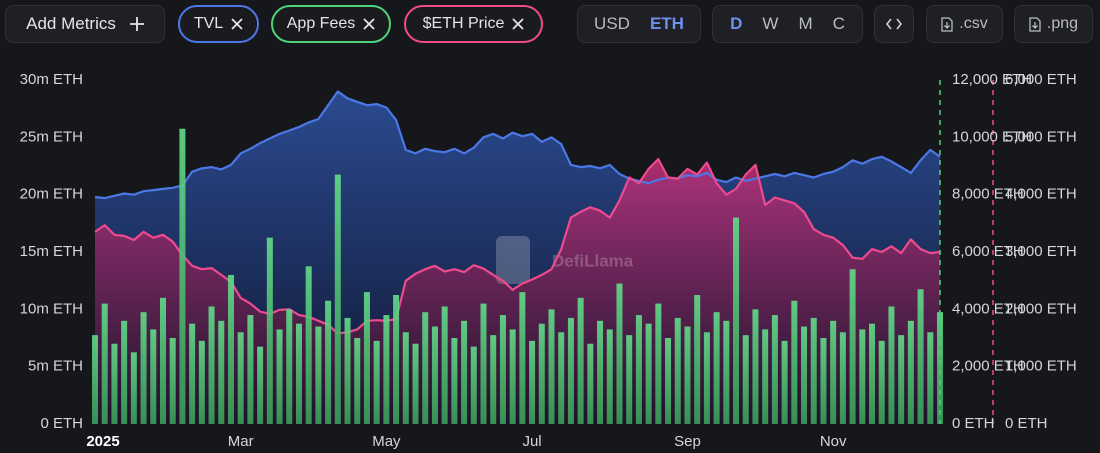 The height and width of the screenshot is (453, 1100). What do you see at coordinates (51, 79) in the screenshot?
I see `y-tick-label: 30m ETH` at bounding box center [51, 79].